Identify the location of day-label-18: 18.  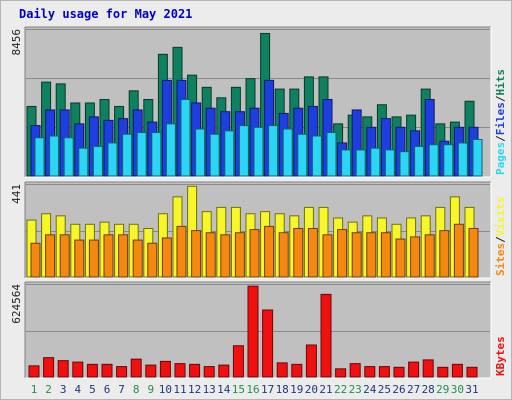
(282, 389).